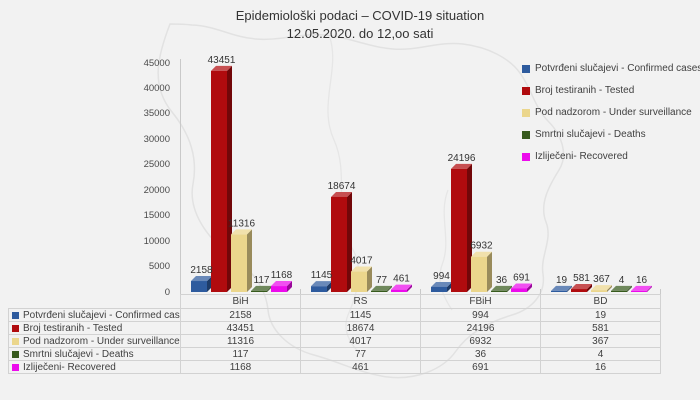 Image resolution: width=700 pixels, height=400 pixels. I want to click on bar-BiH-series4, so click(279, 289).